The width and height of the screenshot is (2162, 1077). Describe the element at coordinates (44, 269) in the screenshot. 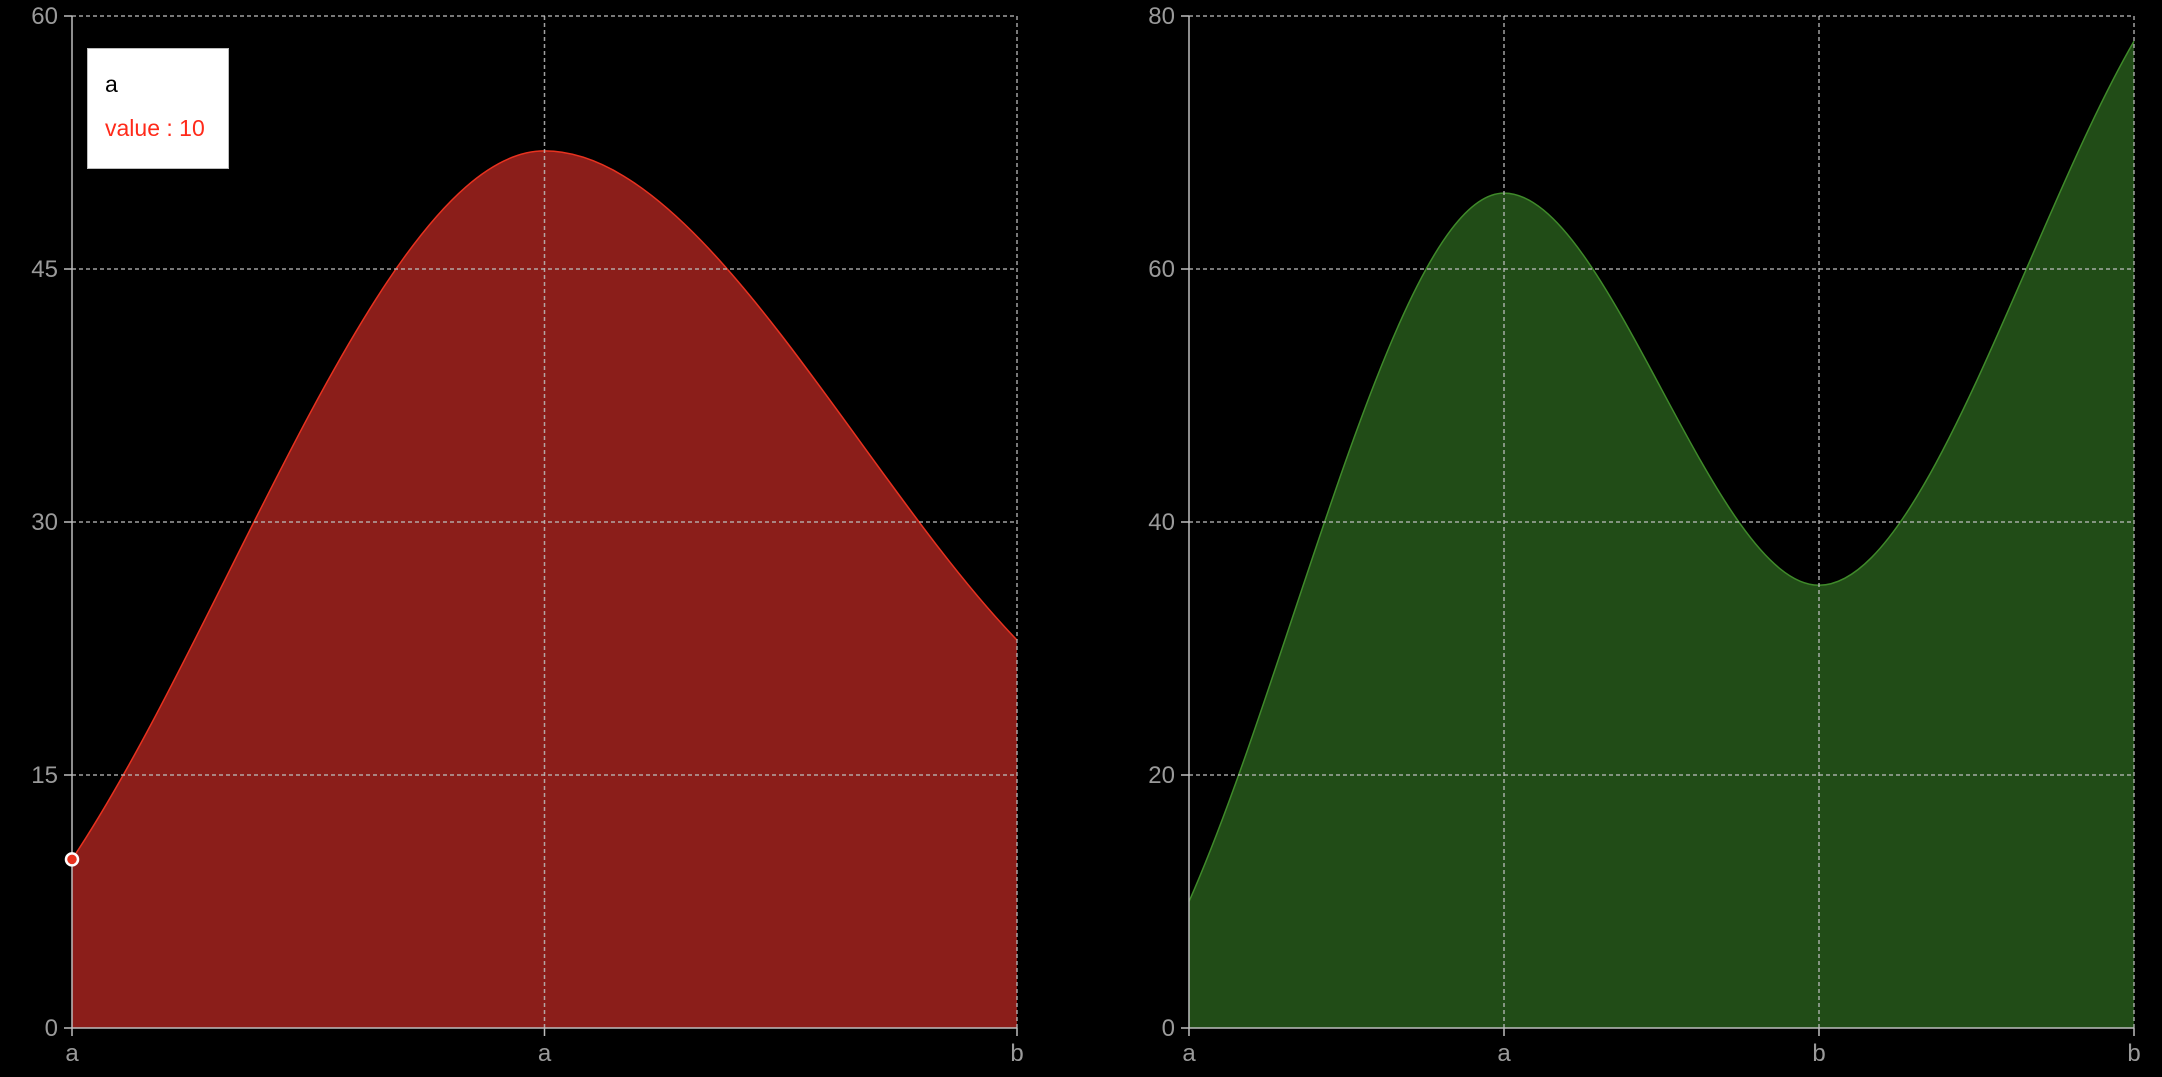

I see `y-tick-label: 45` at that location.